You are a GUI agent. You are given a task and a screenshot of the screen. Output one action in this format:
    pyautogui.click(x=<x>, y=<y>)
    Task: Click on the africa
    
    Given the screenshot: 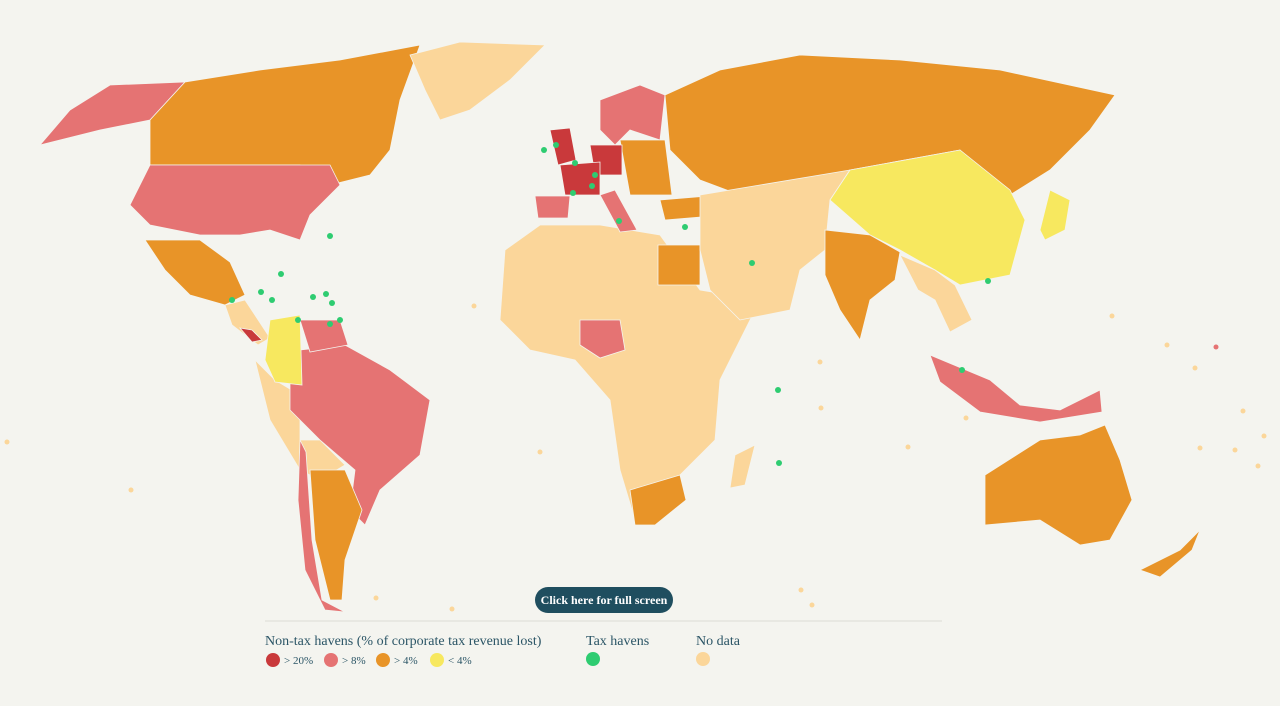 What is the action you would take?
    pyautogui.click(x=630, y=372)
    